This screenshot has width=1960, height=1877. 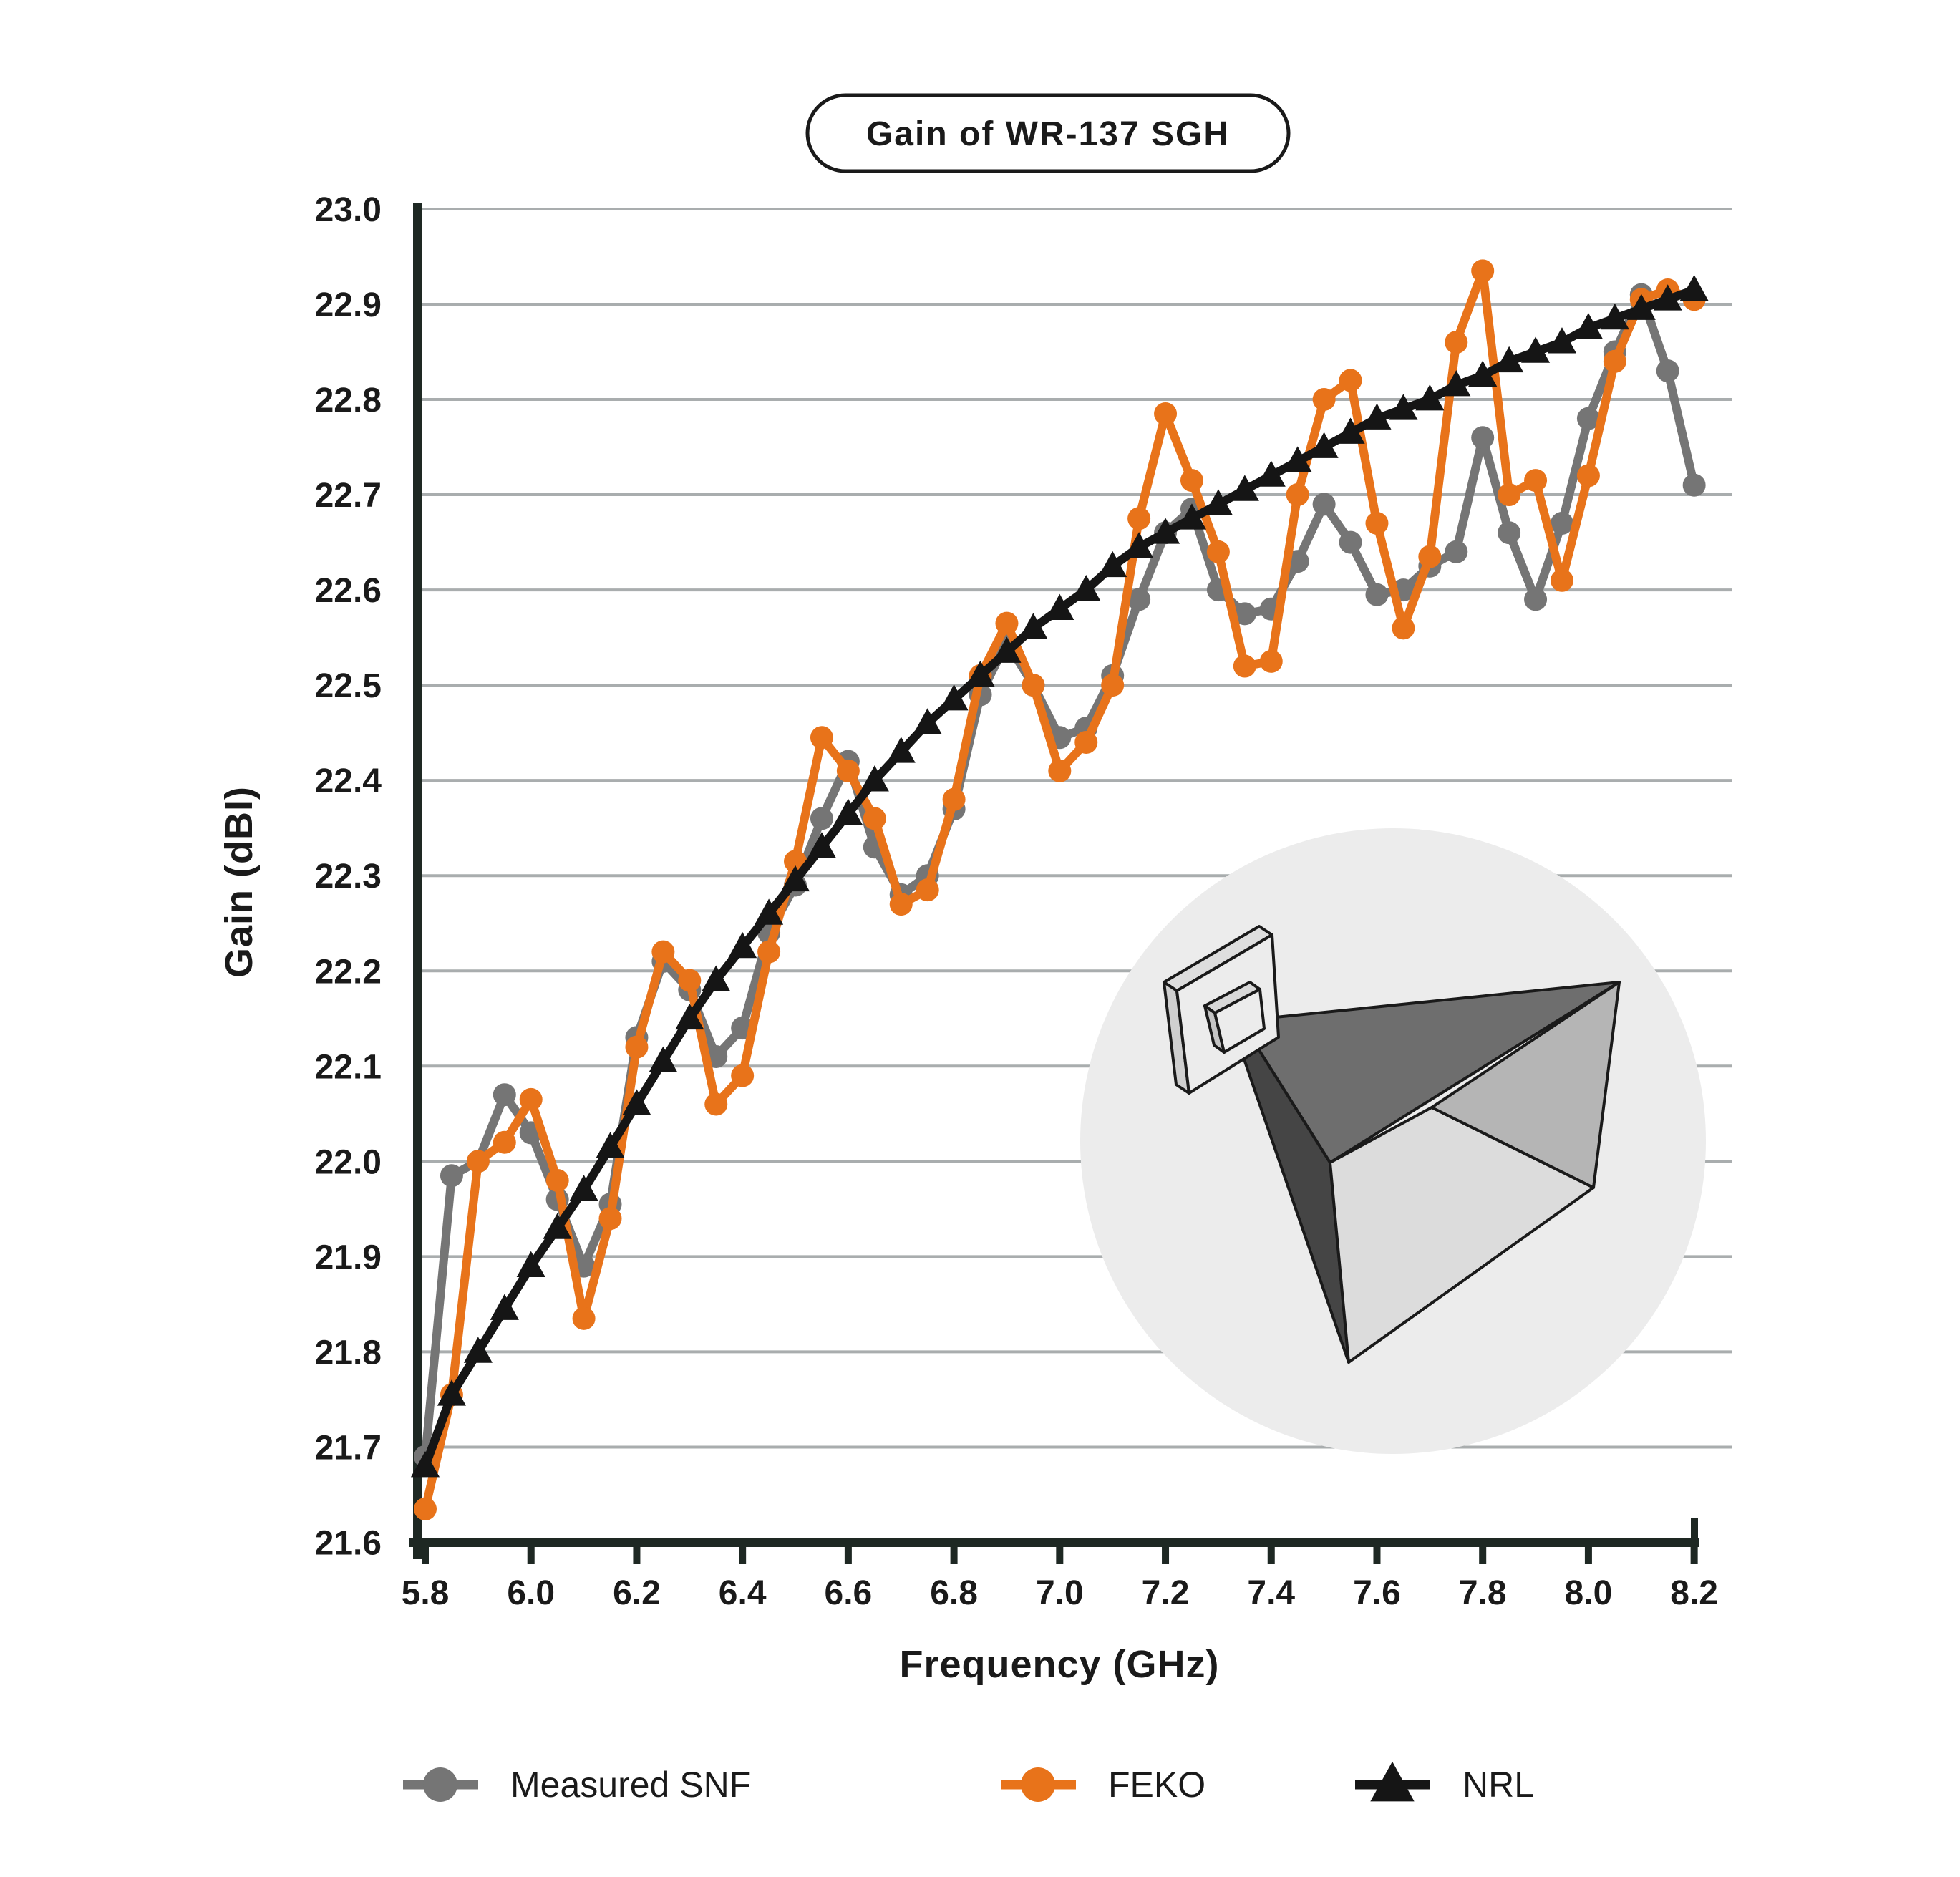 I want to click on y-tick-label-22.9: 22.9, so click(x=348, y=305).